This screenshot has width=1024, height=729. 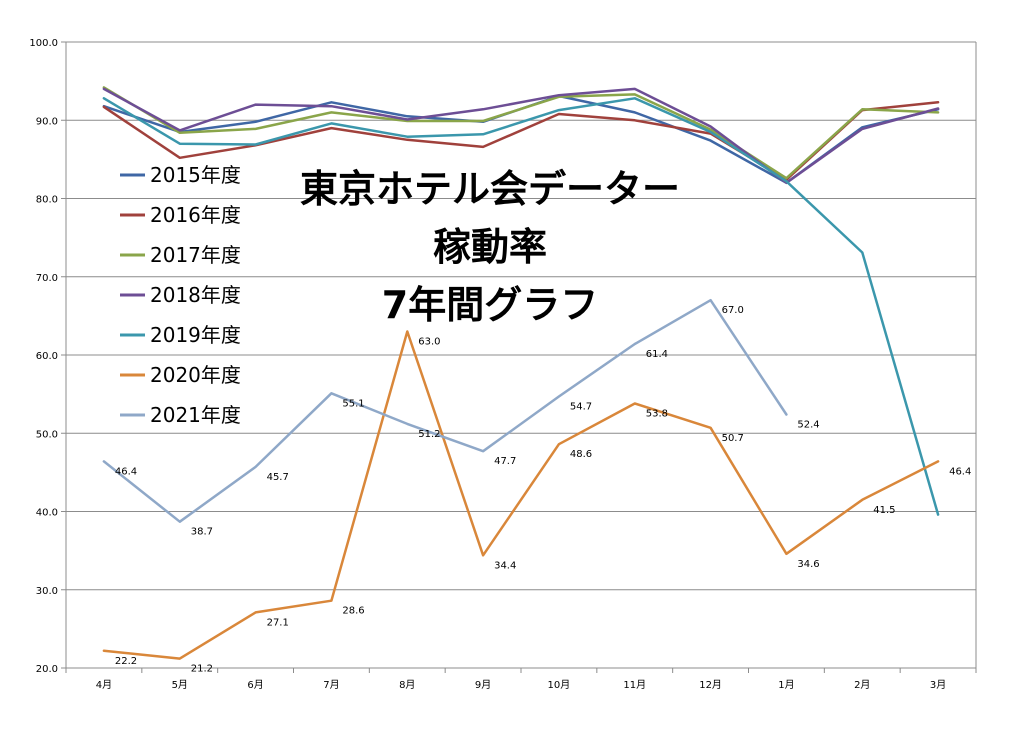 What do you see at coordinates (938, 685) in the screenshot?
I see `x-tick-label-11: 3月` at bounding box center [938, 685].